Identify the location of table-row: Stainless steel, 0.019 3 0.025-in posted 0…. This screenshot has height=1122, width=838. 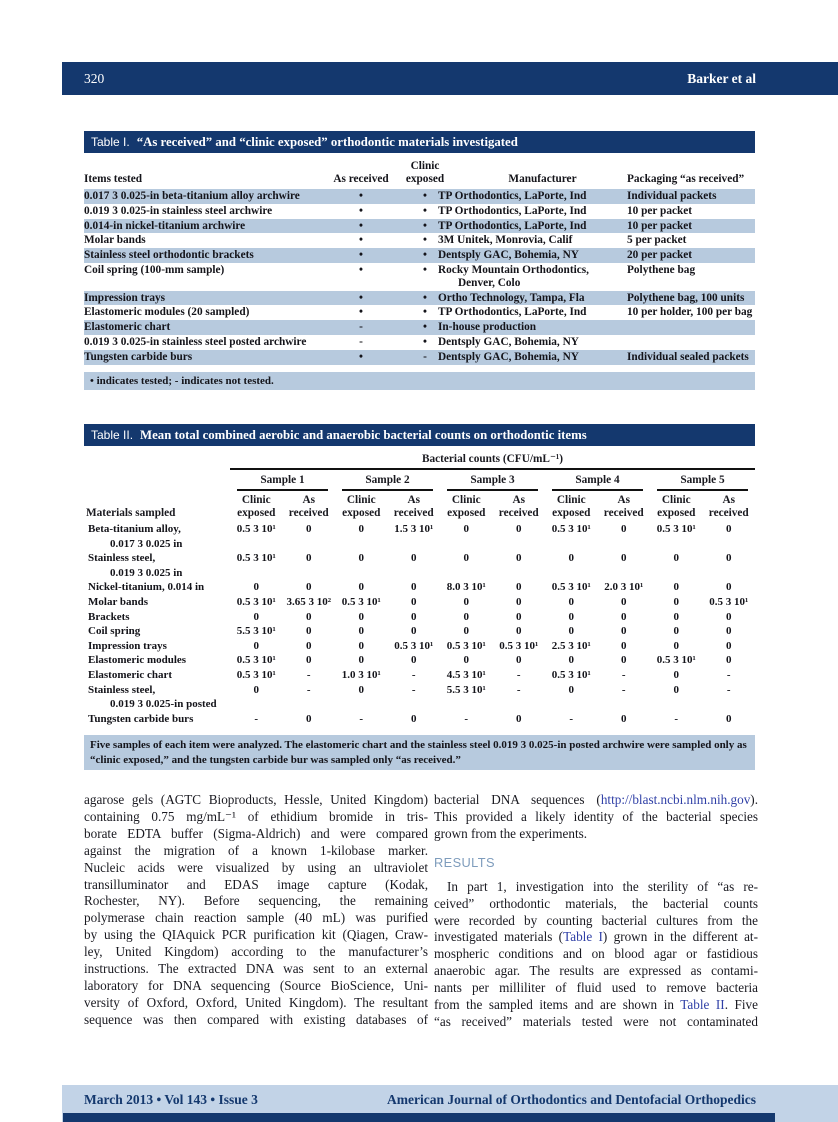
(419, 697).